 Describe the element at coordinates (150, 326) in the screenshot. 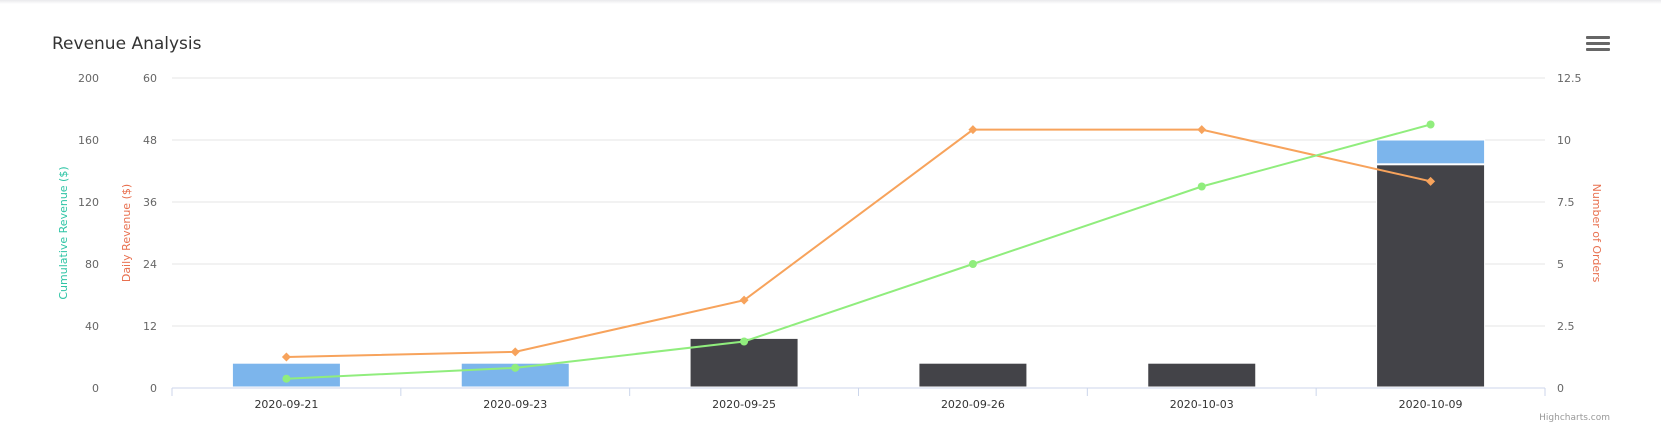

I see `daily-tick-label: 12` at that location.